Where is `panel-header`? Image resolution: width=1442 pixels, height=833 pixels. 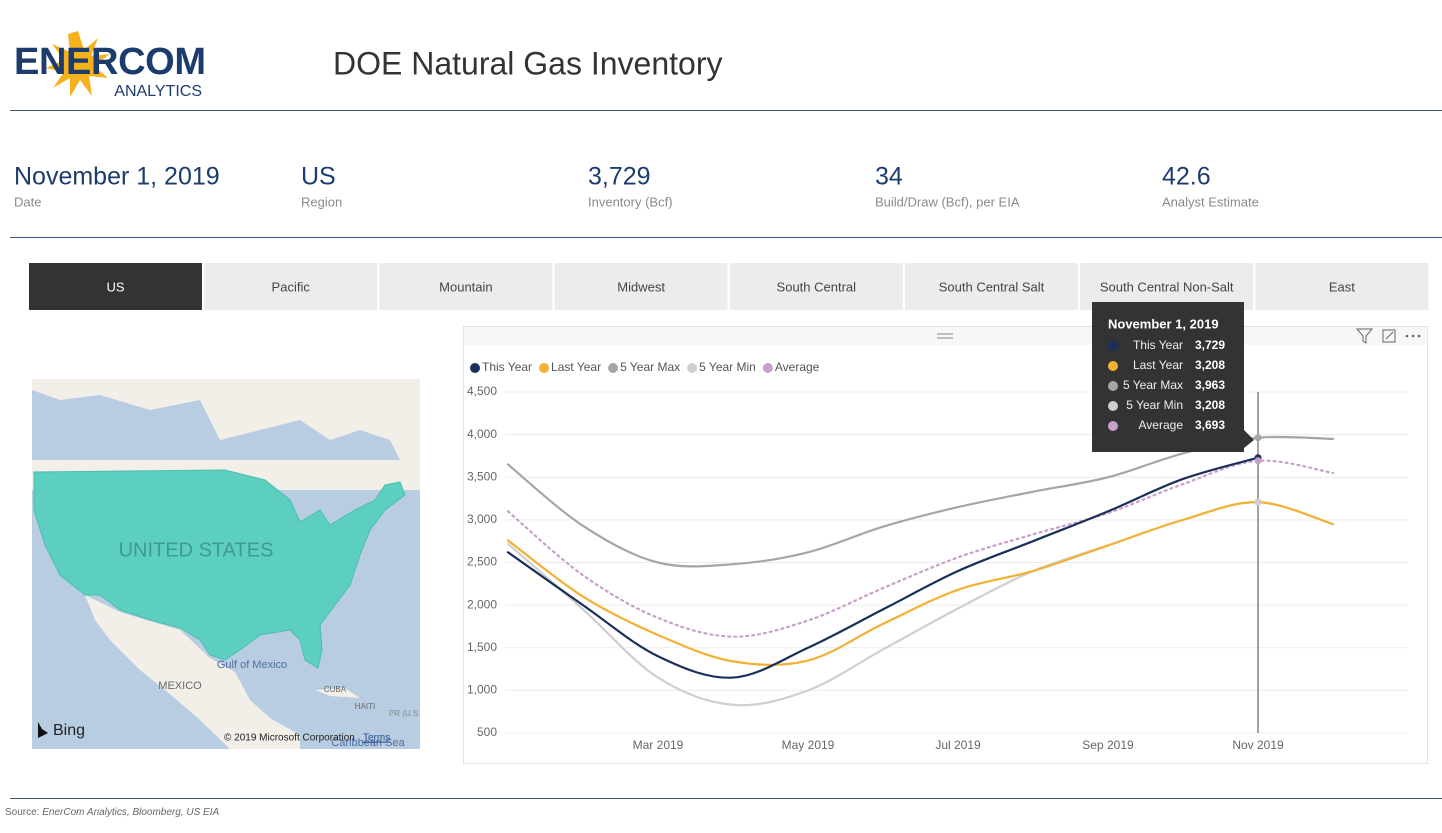 panel-header is located at coordinates (945, 336).